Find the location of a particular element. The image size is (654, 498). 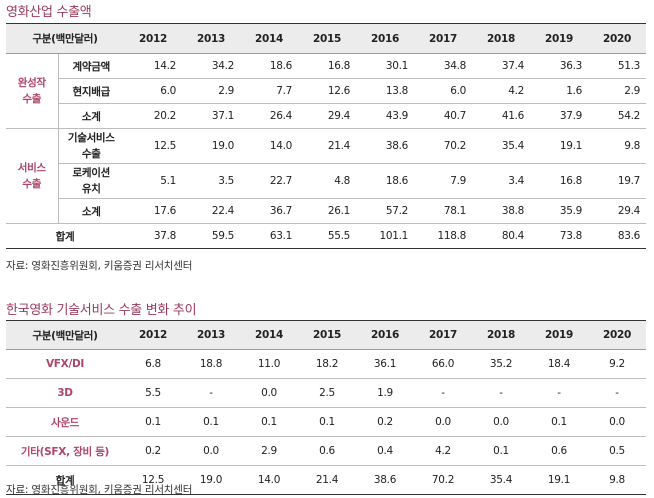

year-header: 2019 is located at coordinates (559, 335).